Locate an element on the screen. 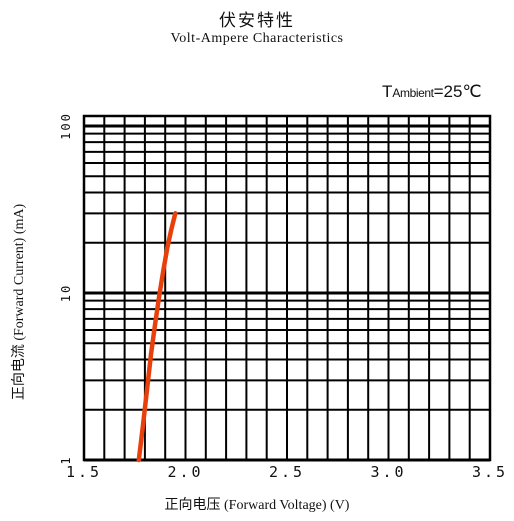 This screenshot has width=514, height=521. y-tick-label: 1 is located at coordinates (66, 459).